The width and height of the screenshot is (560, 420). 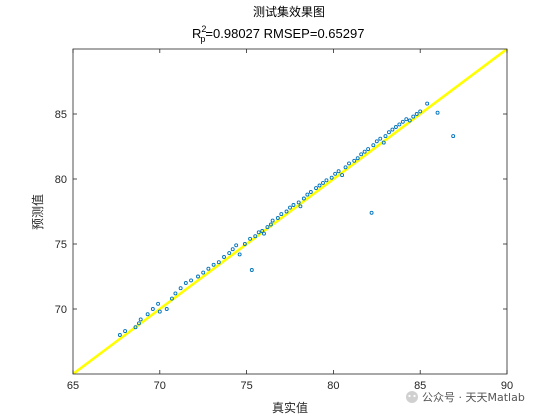 I want to click on x-tick-label: 80, so click(x=333, y=386).